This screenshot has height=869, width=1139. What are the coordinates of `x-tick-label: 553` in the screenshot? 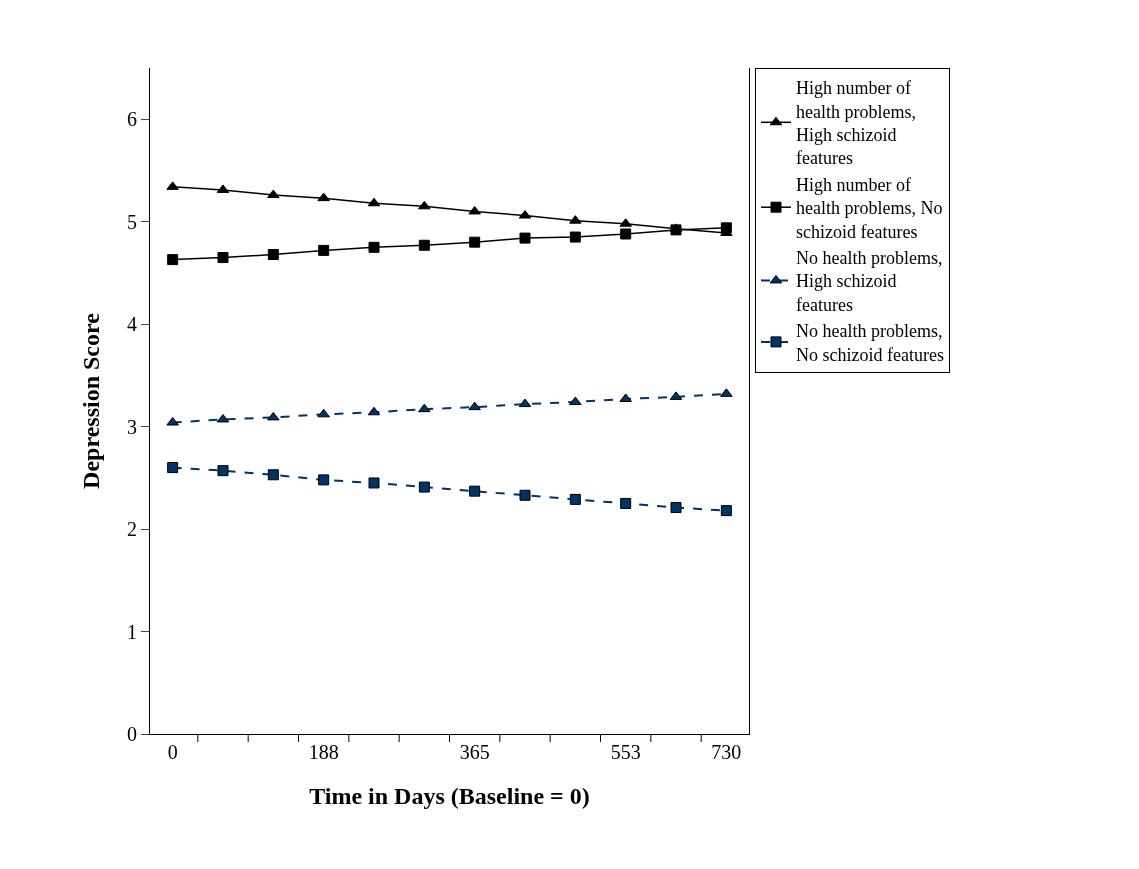 It's located at (625, 752).